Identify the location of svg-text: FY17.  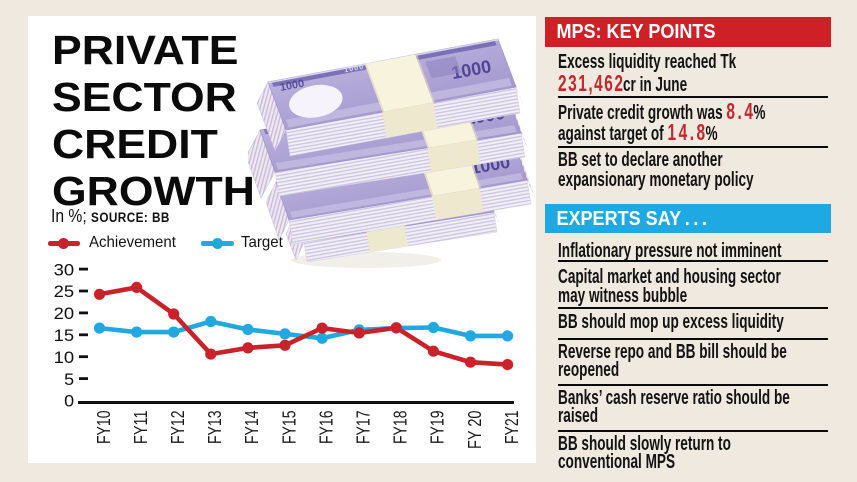
(363, 428).